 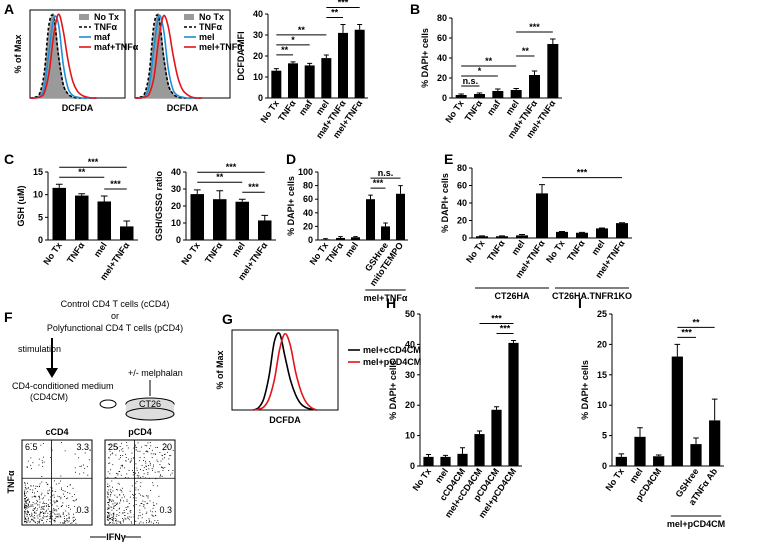 What do you see at coordinates (442, 58) in the screenshot?
I see `y-tick-label: 40` at bounding box center [442, 58].